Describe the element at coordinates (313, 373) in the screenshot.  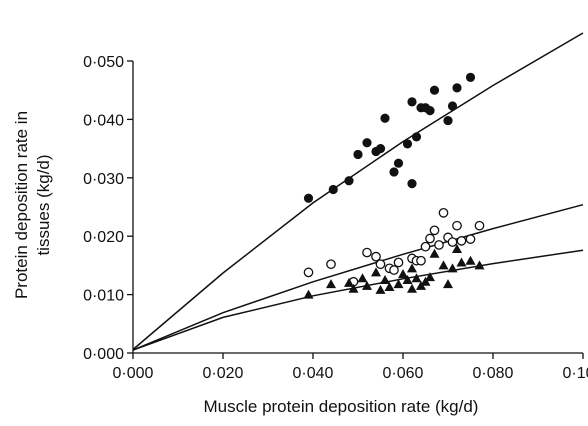
I see `x-tick-label: 0·040` at that location.